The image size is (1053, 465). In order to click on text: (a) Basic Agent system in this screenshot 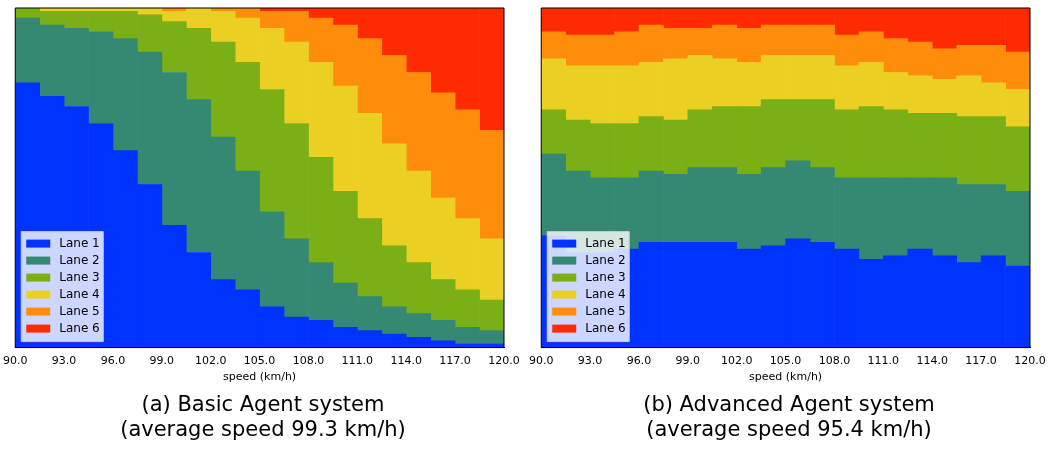, I will do `click(263, 404)`.